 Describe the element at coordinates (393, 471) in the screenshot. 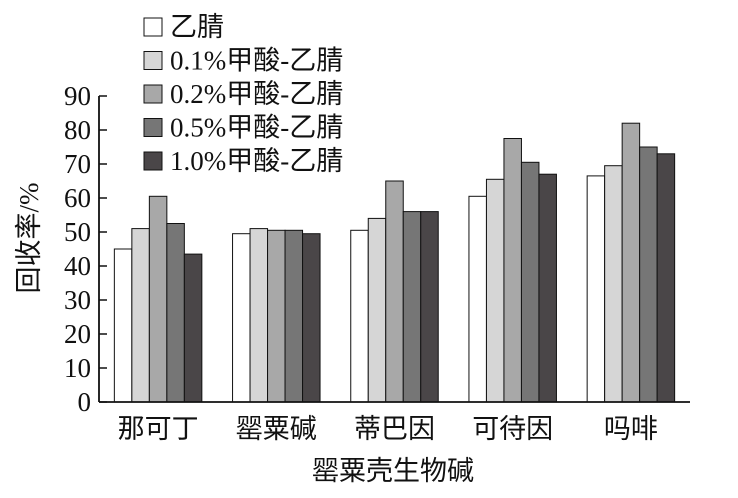

I see `x-axis-label: 罂粟壳生物碱` at that location.